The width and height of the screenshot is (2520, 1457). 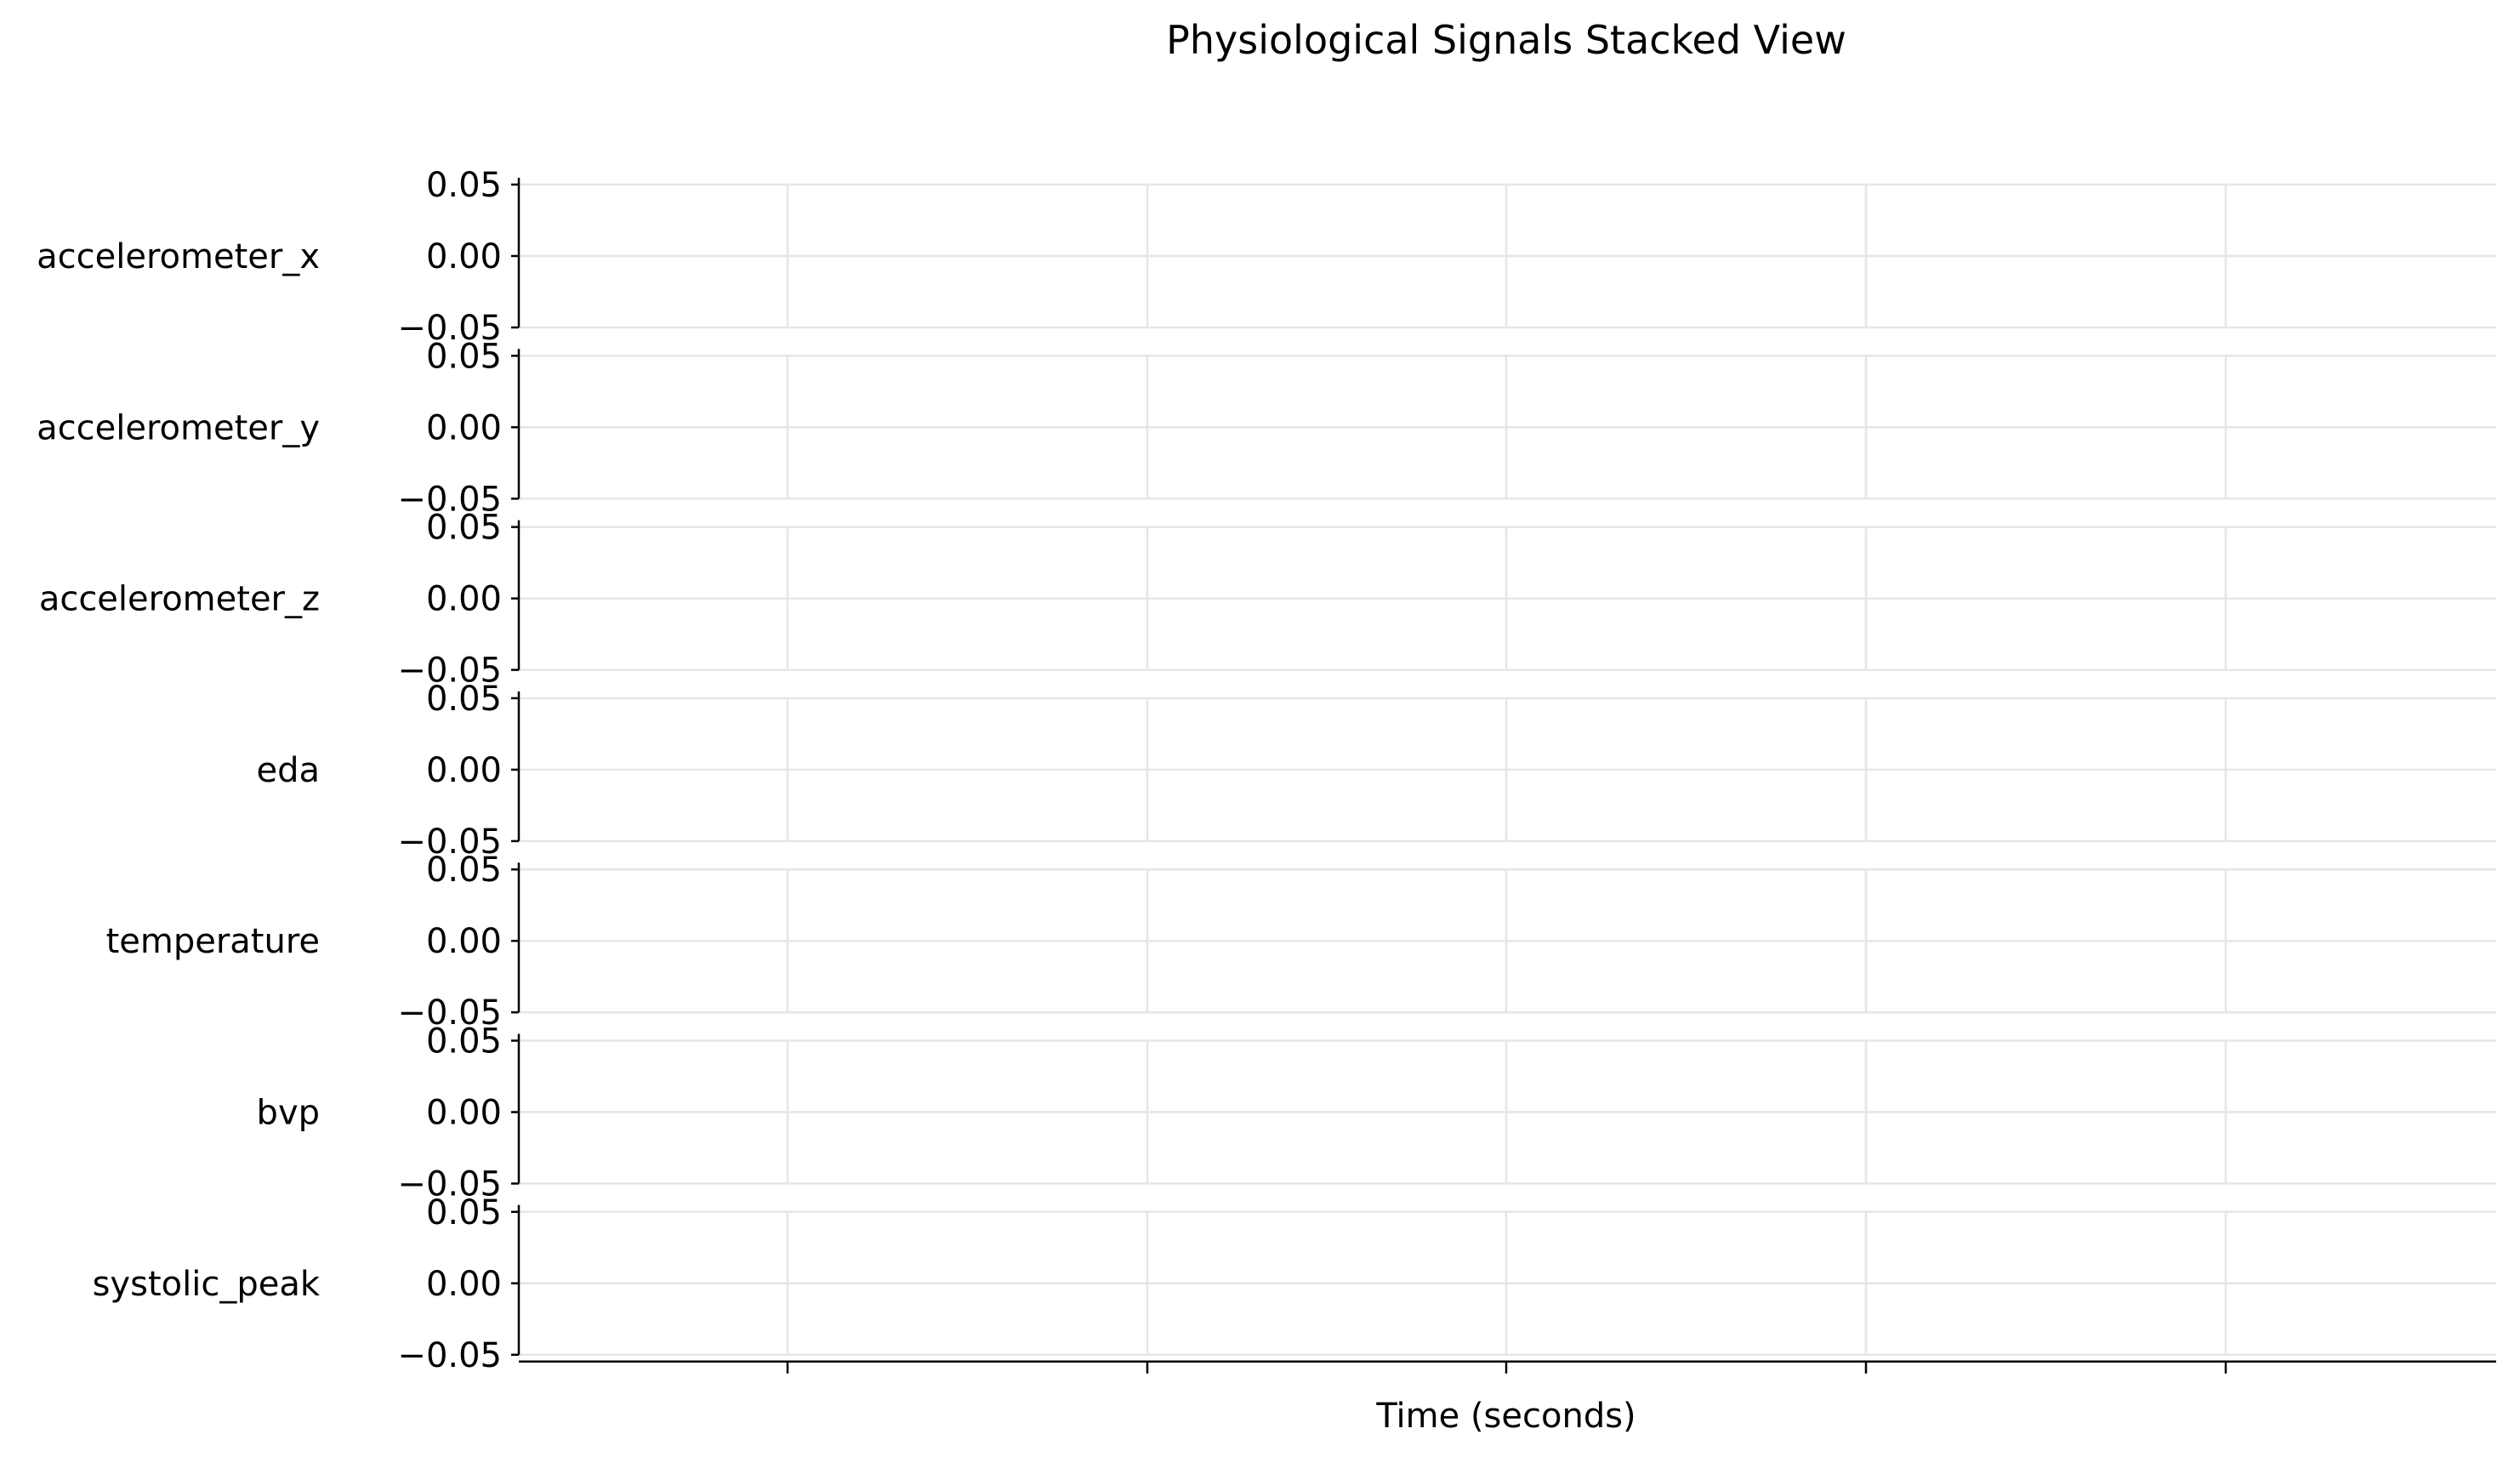 What do you see at coordinates (1266, 428) in the screenshot?
I see `panel-accelerometer-y: 0.05 0.00 −0.05 accelerometer_y` at bounding box center [1266, 428].